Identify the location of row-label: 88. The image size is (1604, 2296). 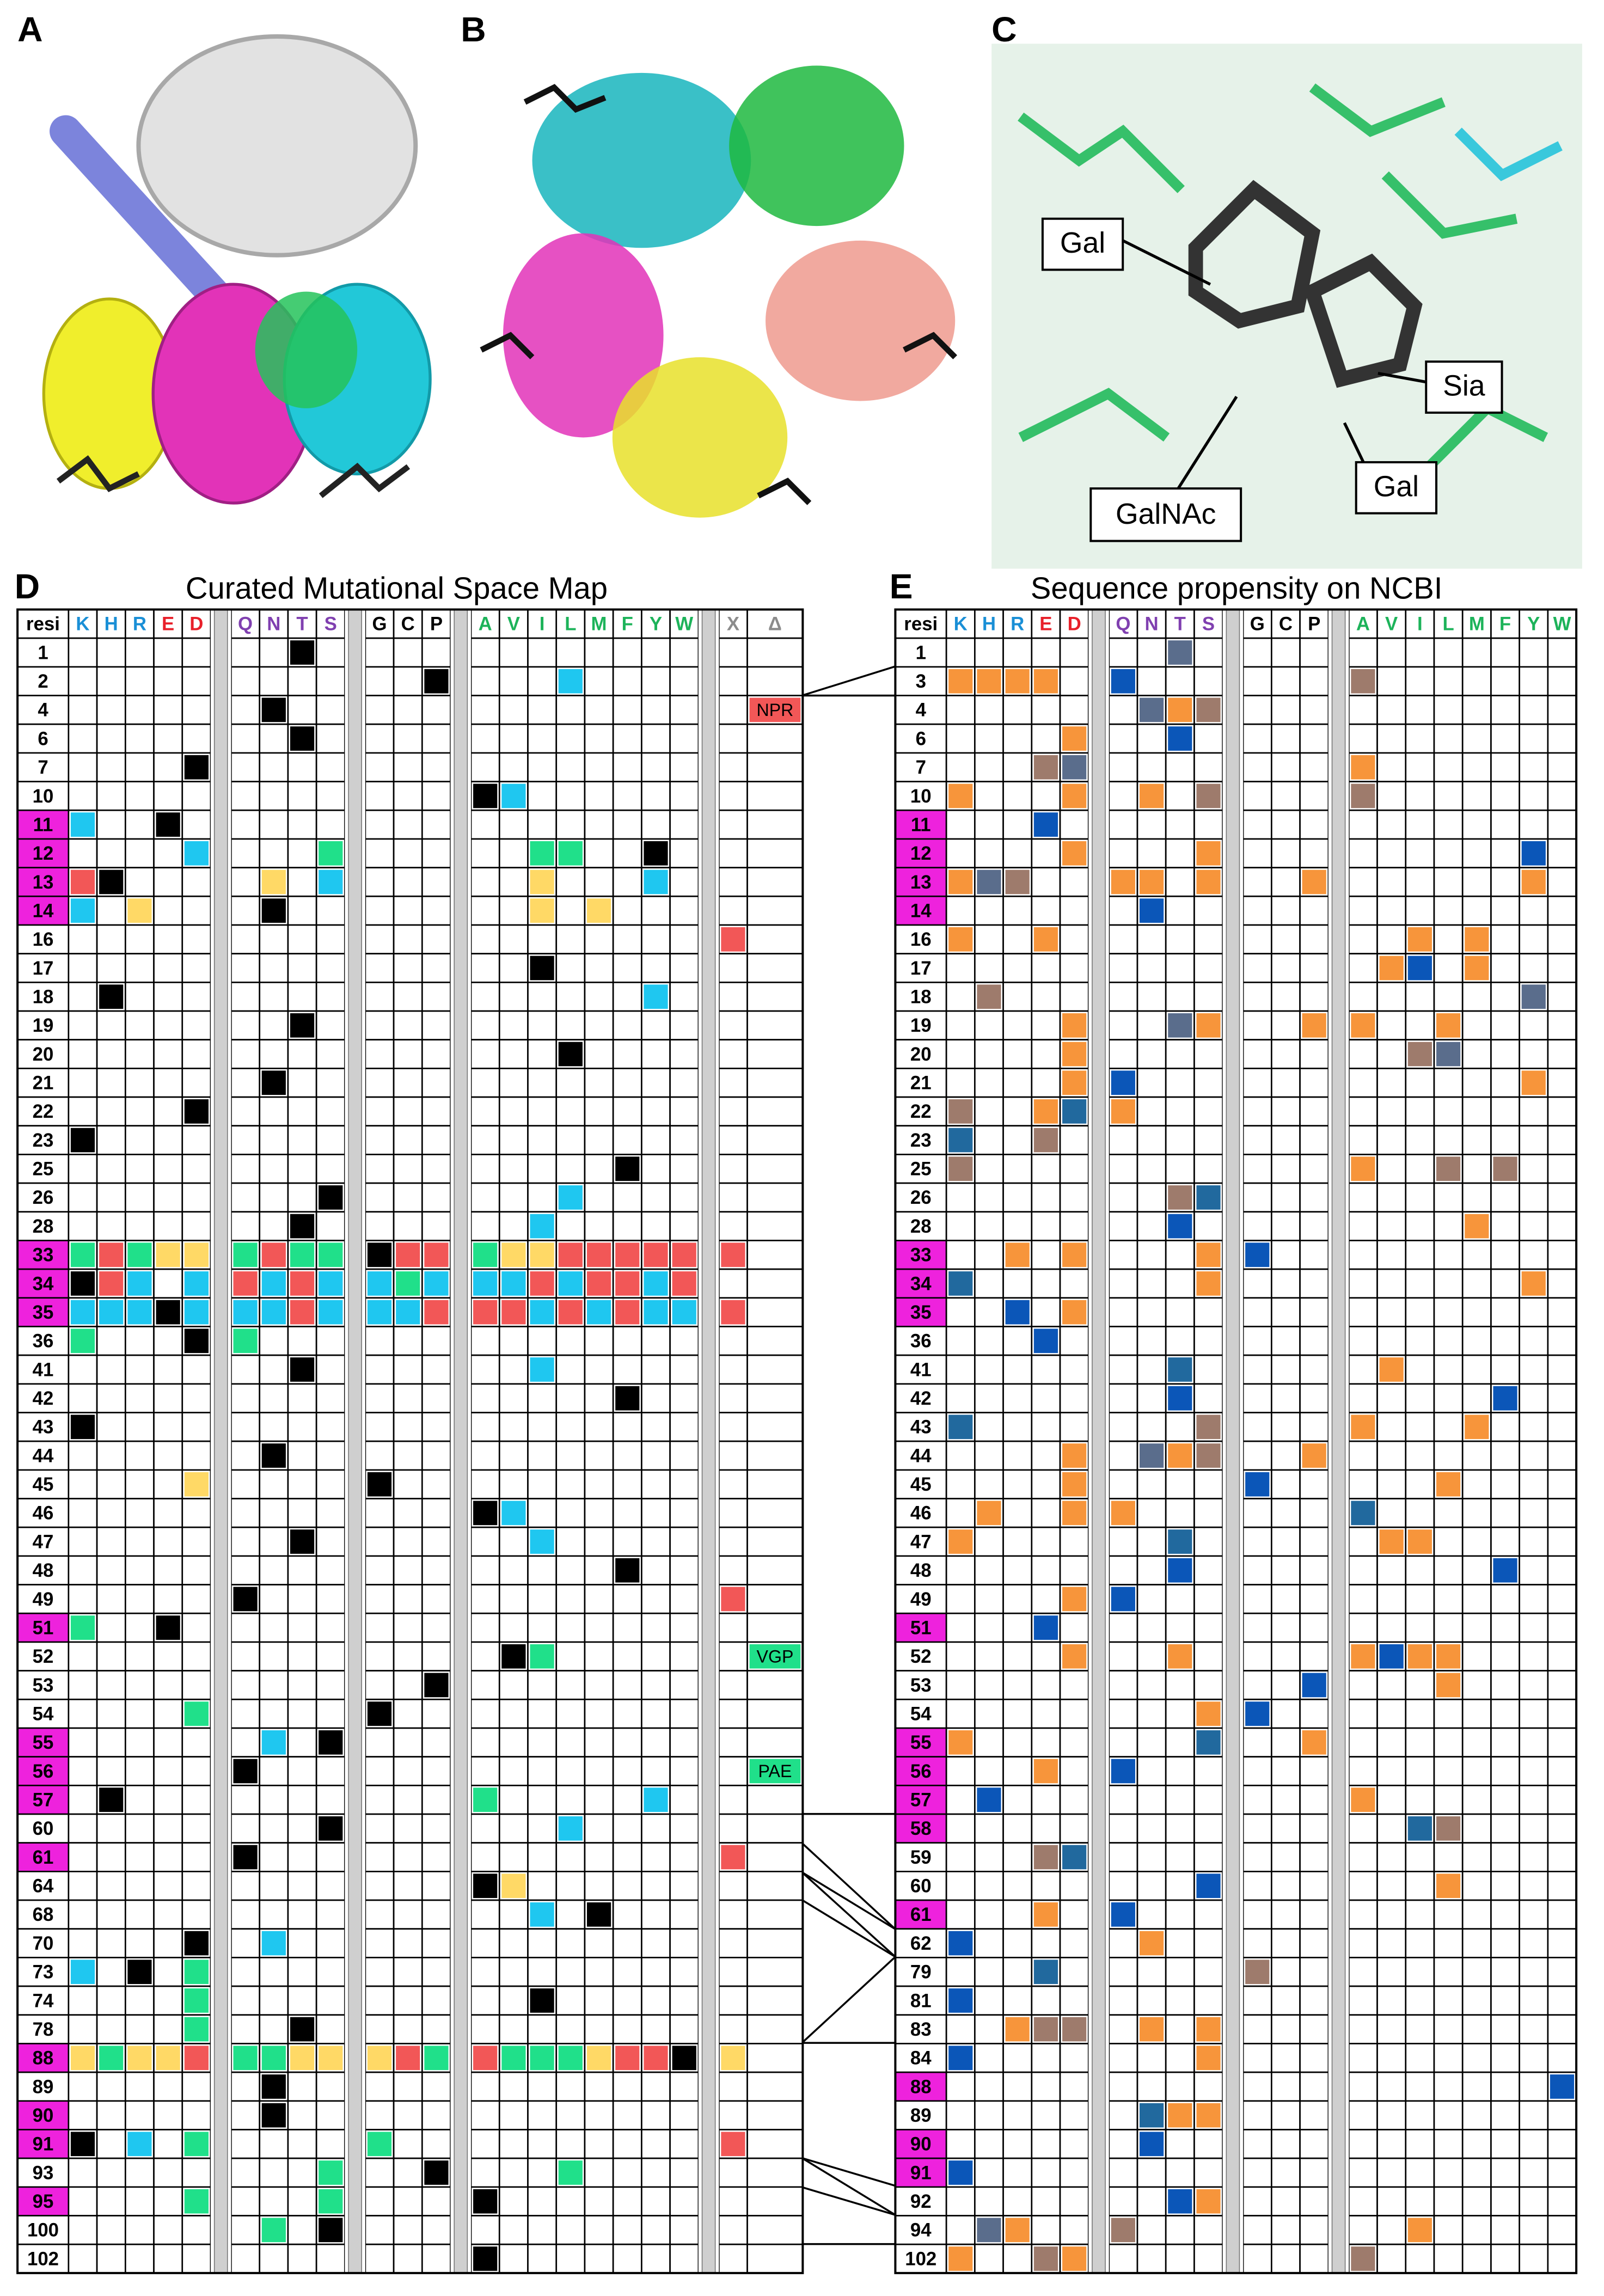
(921, 2086).